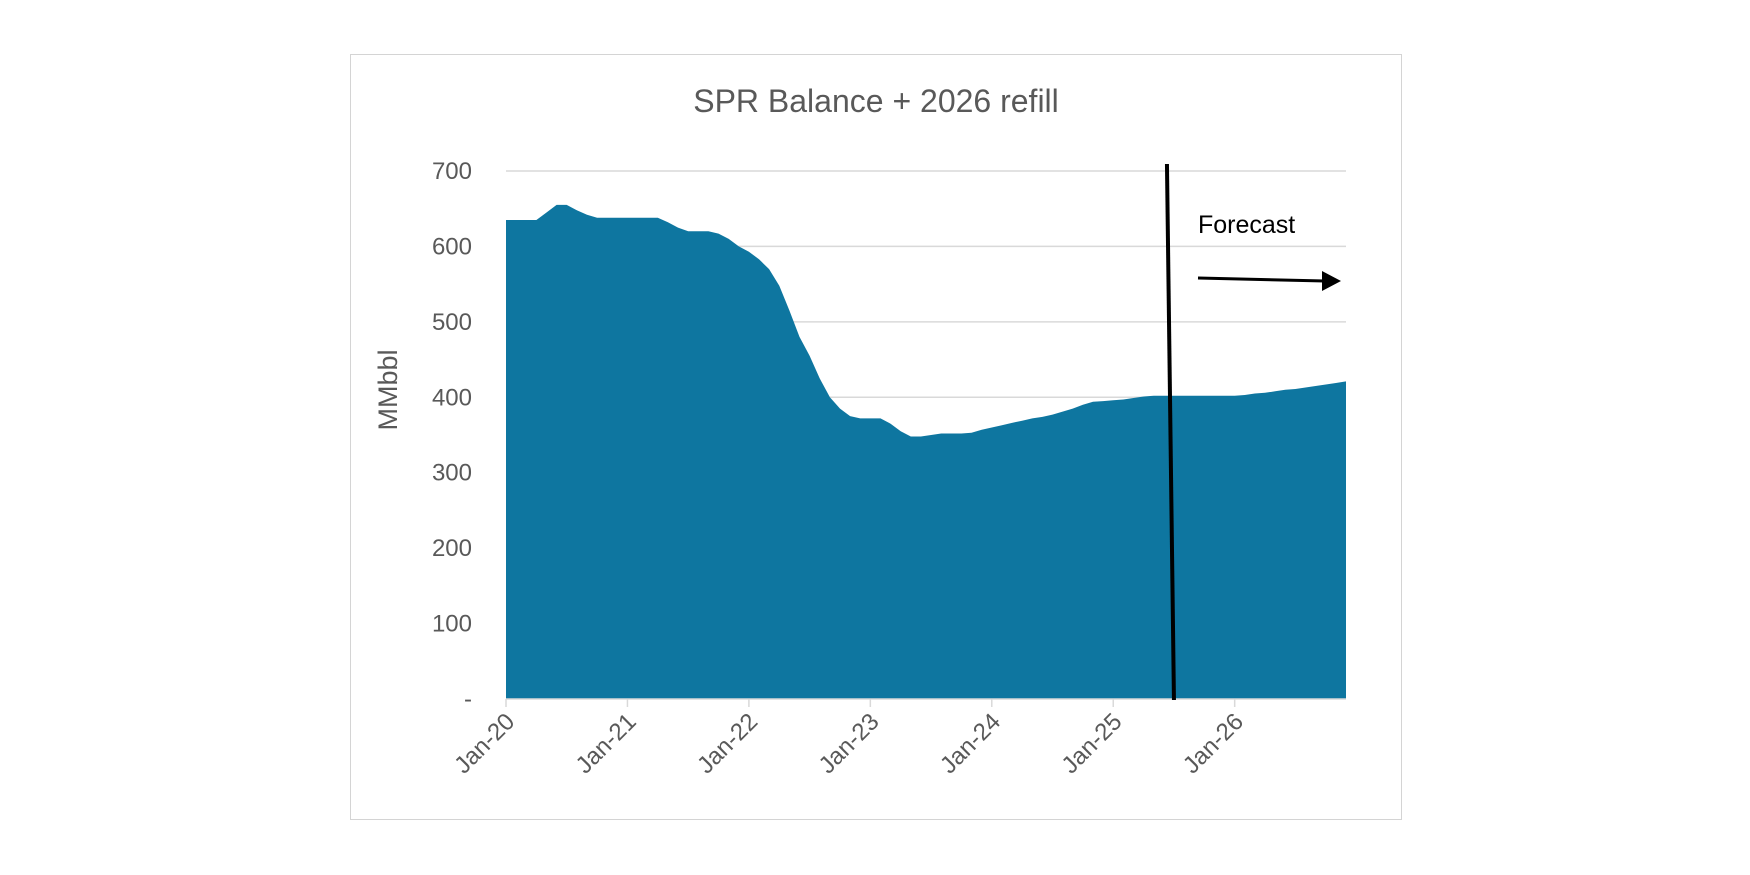  Describe the element at coordinates (452, 397) in the screenshot. I see `y-tick-label: 400` at that location.